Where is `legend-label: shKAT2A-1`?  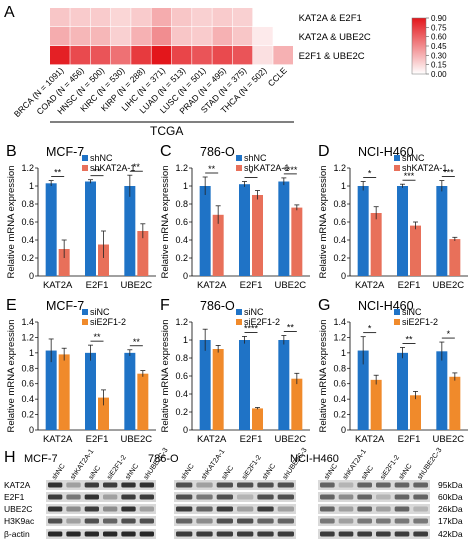 legend-label: shKAT2A-1 is located at coordinates (424, 168).